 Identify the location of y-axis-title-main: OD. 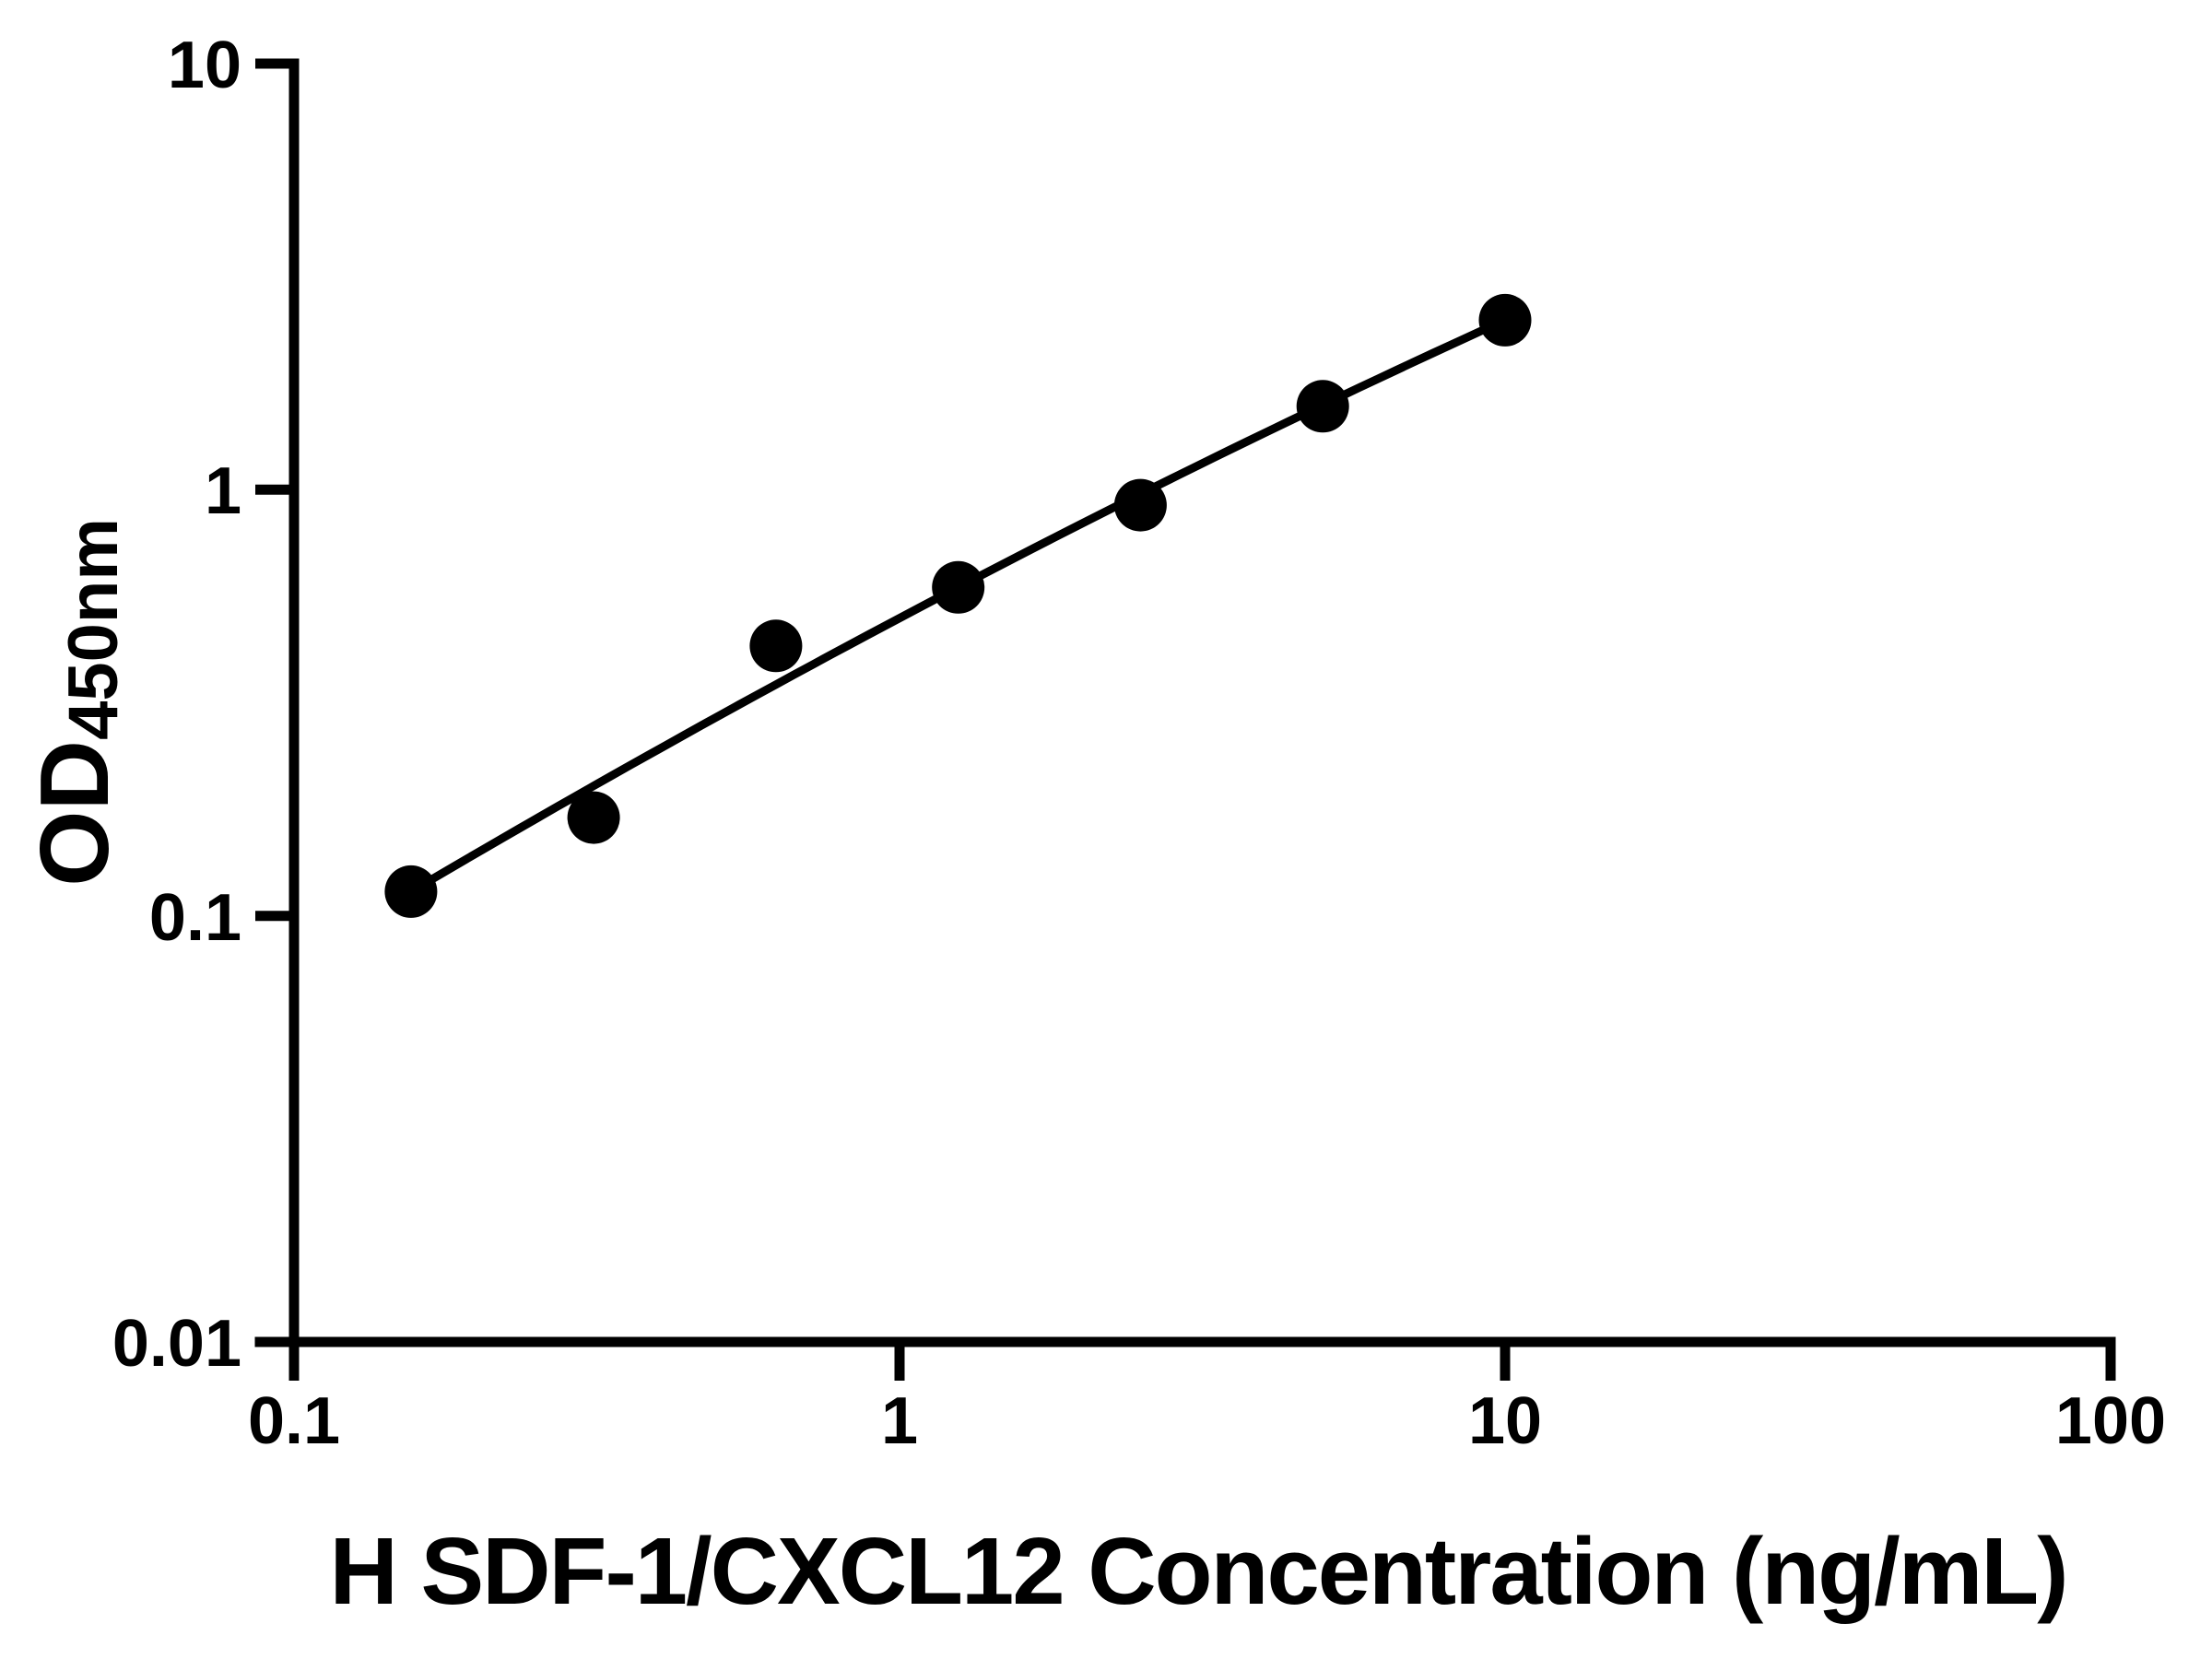
(74, 813).